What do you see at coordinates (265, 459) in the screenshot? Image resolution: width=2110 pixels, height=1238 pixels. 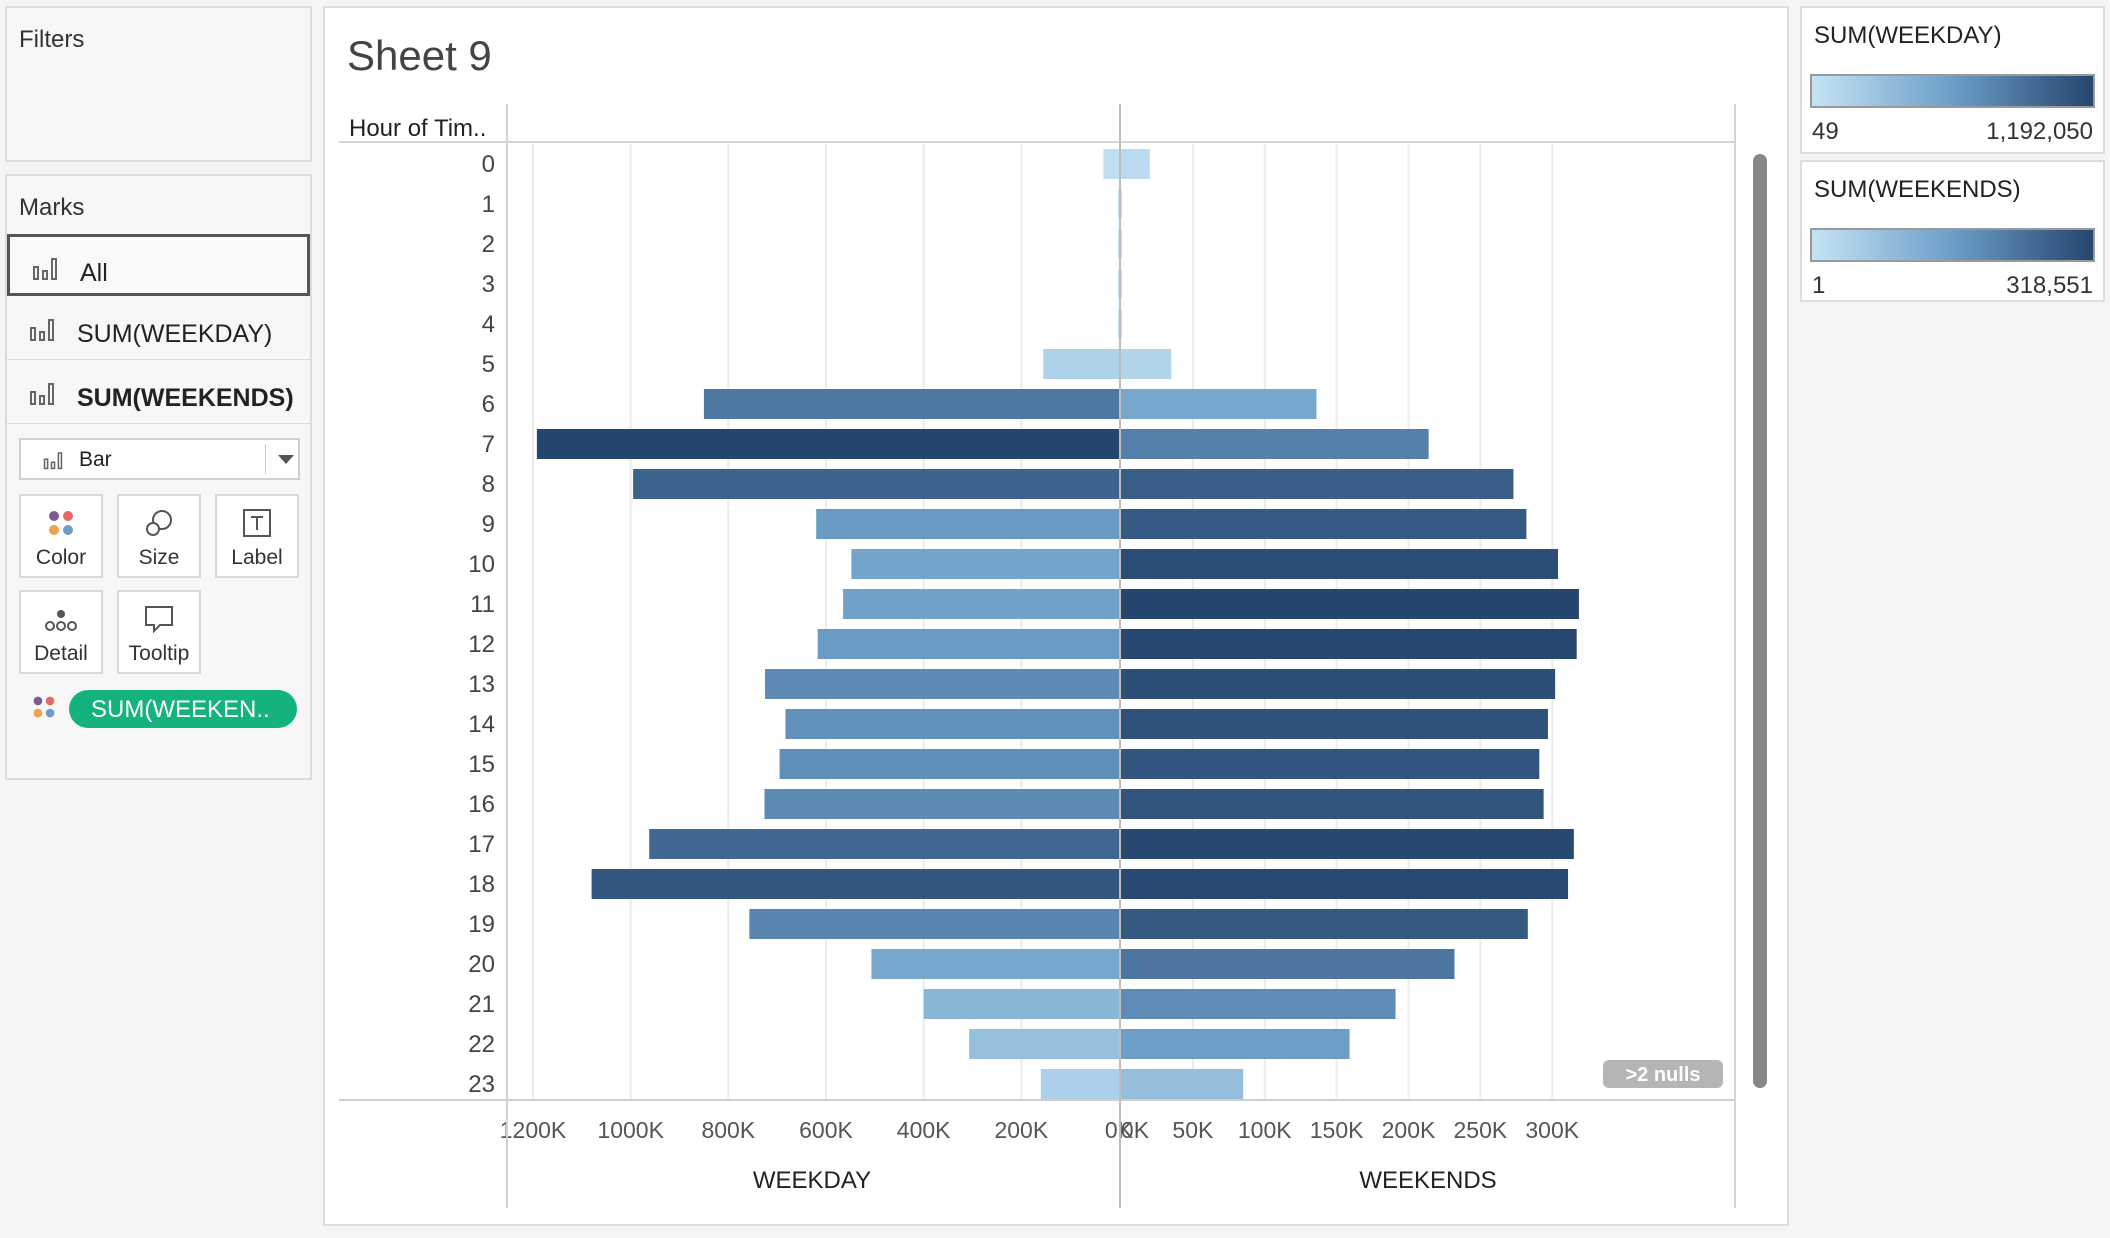 I see `dropdown-divider` at bounding box center [265, 459].